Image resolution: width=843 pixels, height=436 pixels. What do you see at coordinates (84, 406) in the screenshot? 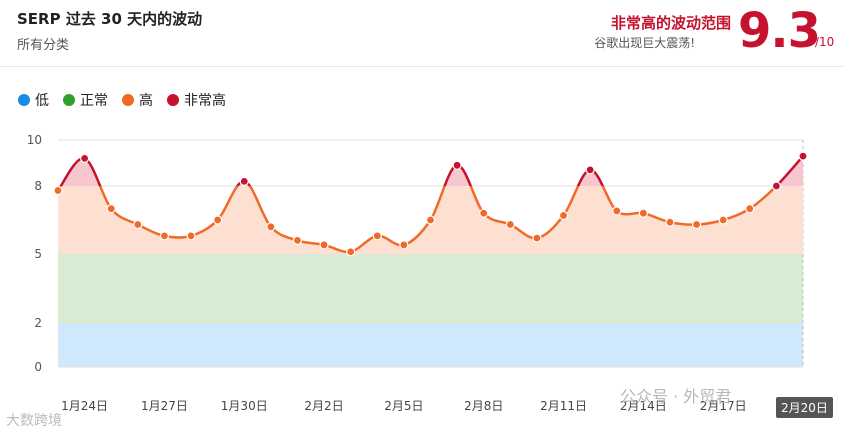
I see `x-tick-label: 1月24日` at bounding box center [84, 406].